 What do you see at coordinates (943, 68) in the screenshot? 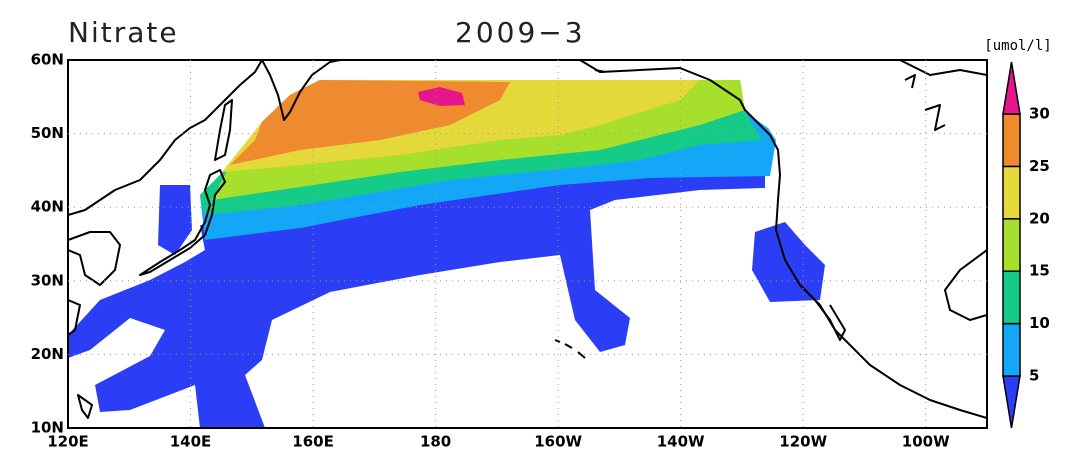
I see `coast-hudson` at bounding box center [943, 68].